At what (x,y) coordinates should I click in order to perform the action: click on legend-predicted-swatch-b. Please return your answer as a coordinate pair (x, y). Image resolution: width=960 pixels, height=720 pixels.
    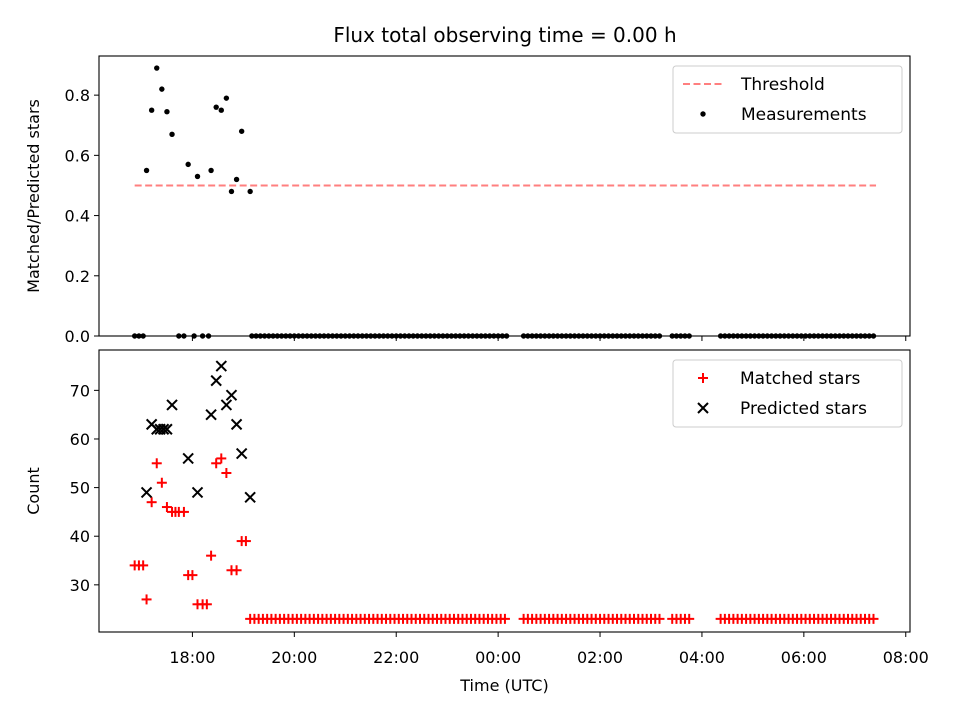
    Looking at the image, I should click on (703, 408).